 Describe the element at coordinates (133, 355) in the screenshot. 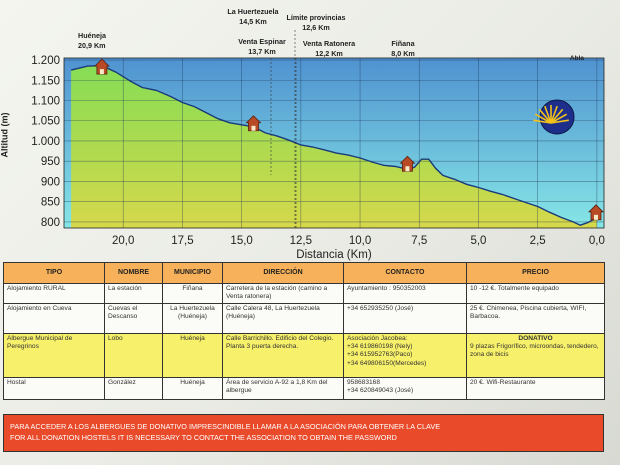

I see `cell-nombre: Lobo` at that location.